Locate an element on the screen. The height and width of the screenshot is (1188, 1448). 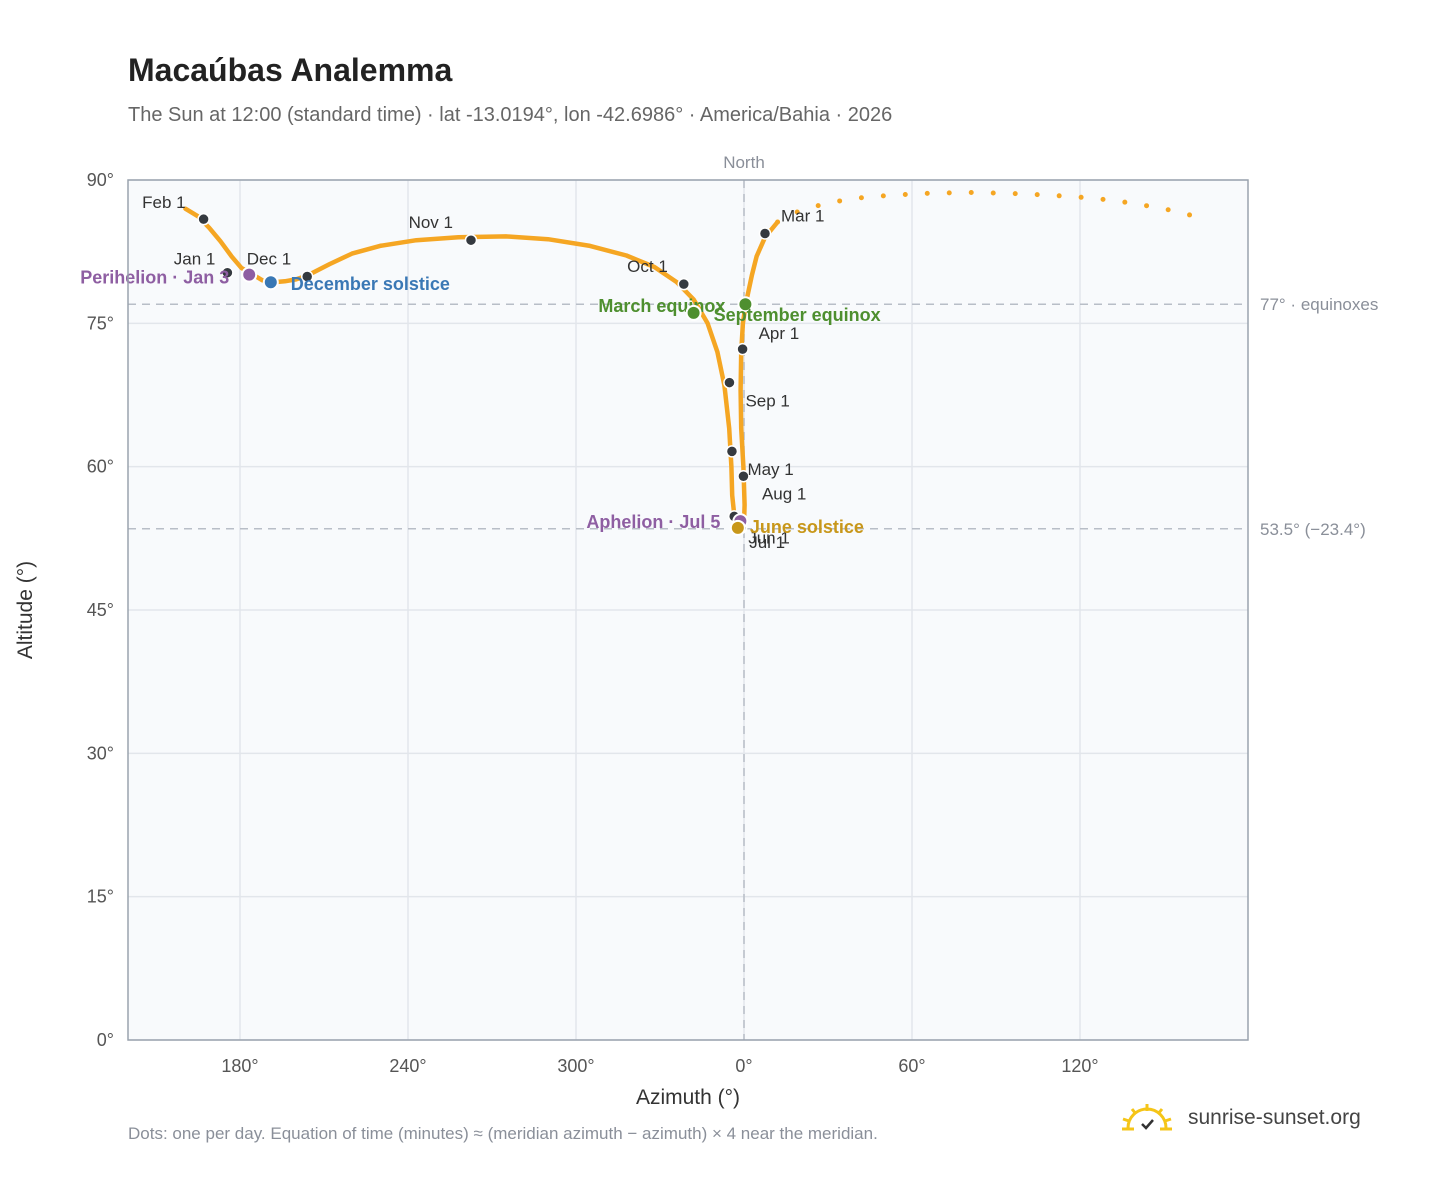
brand-text: sunrise-sunset.org is located at coordinates (1274, 1117).